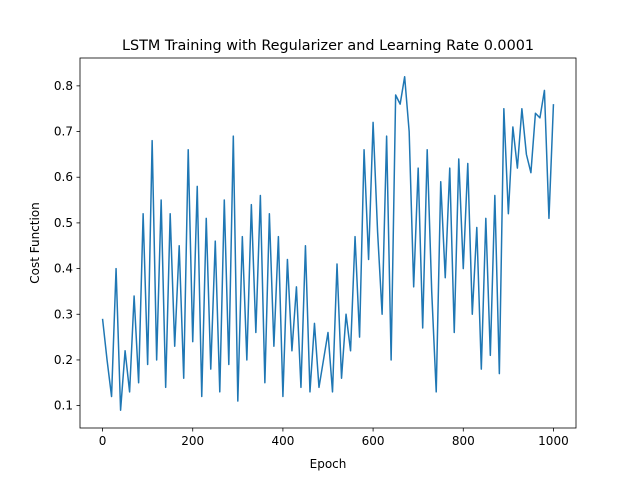 Image resolution: width=640 pixels, height=480 pixels. What do you see at coordinates (63, 177) in the screenshot?
I see `y-tick-label: 0.6` at bounding box center [63, 177].